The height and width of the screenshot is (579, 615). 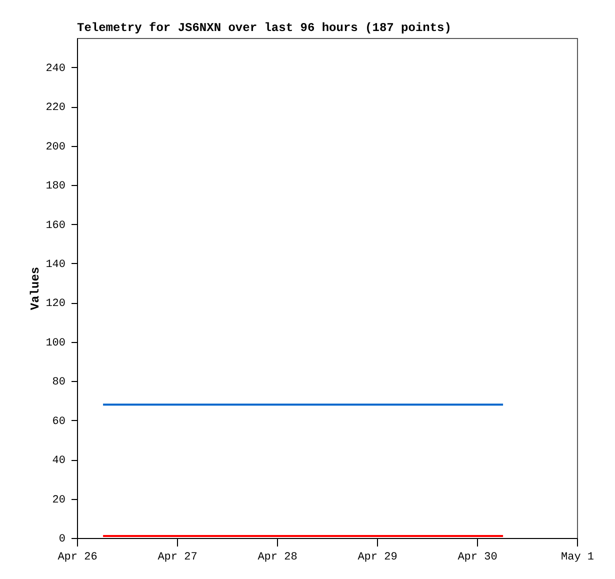 I want to click on x-tick-label: May 1, so click(x=577, y=558).